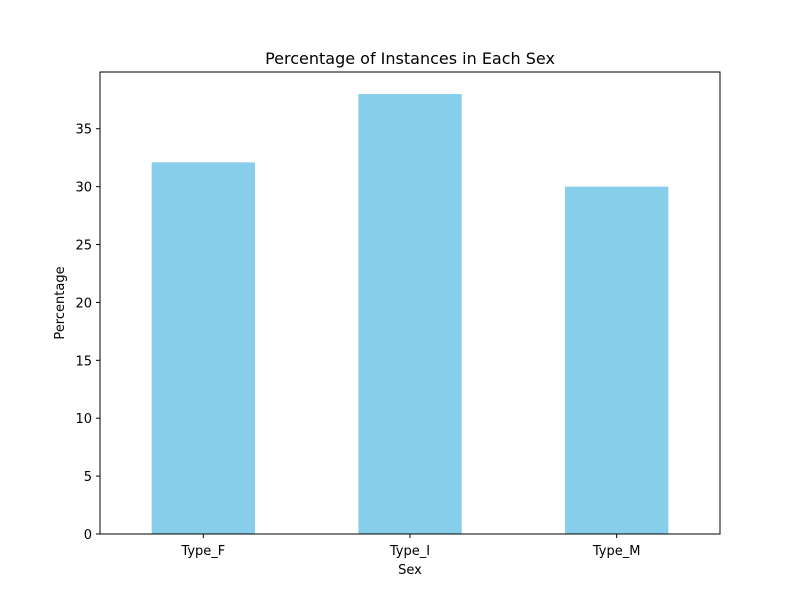 This screenshot has width=800, height=604. Describe the element at coordinates (410, 58) in the screenshot. I see `chart-title: Percentage of Instances in Each Sex` at that location.